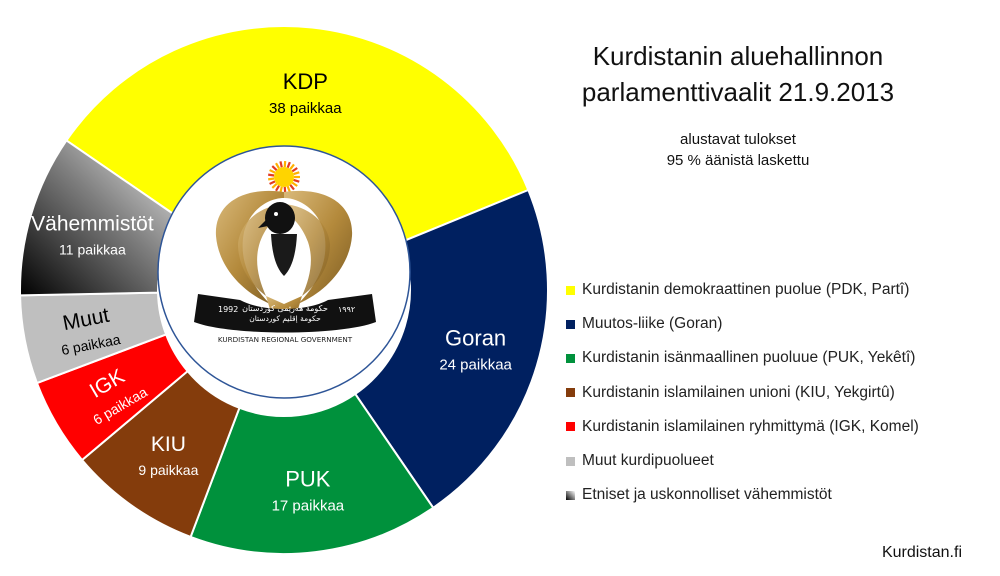 The height and width of the screenshot is (576, 1000). I want to click on slice-label-puk: PUK 17 paikkaa, so click(308, 491).